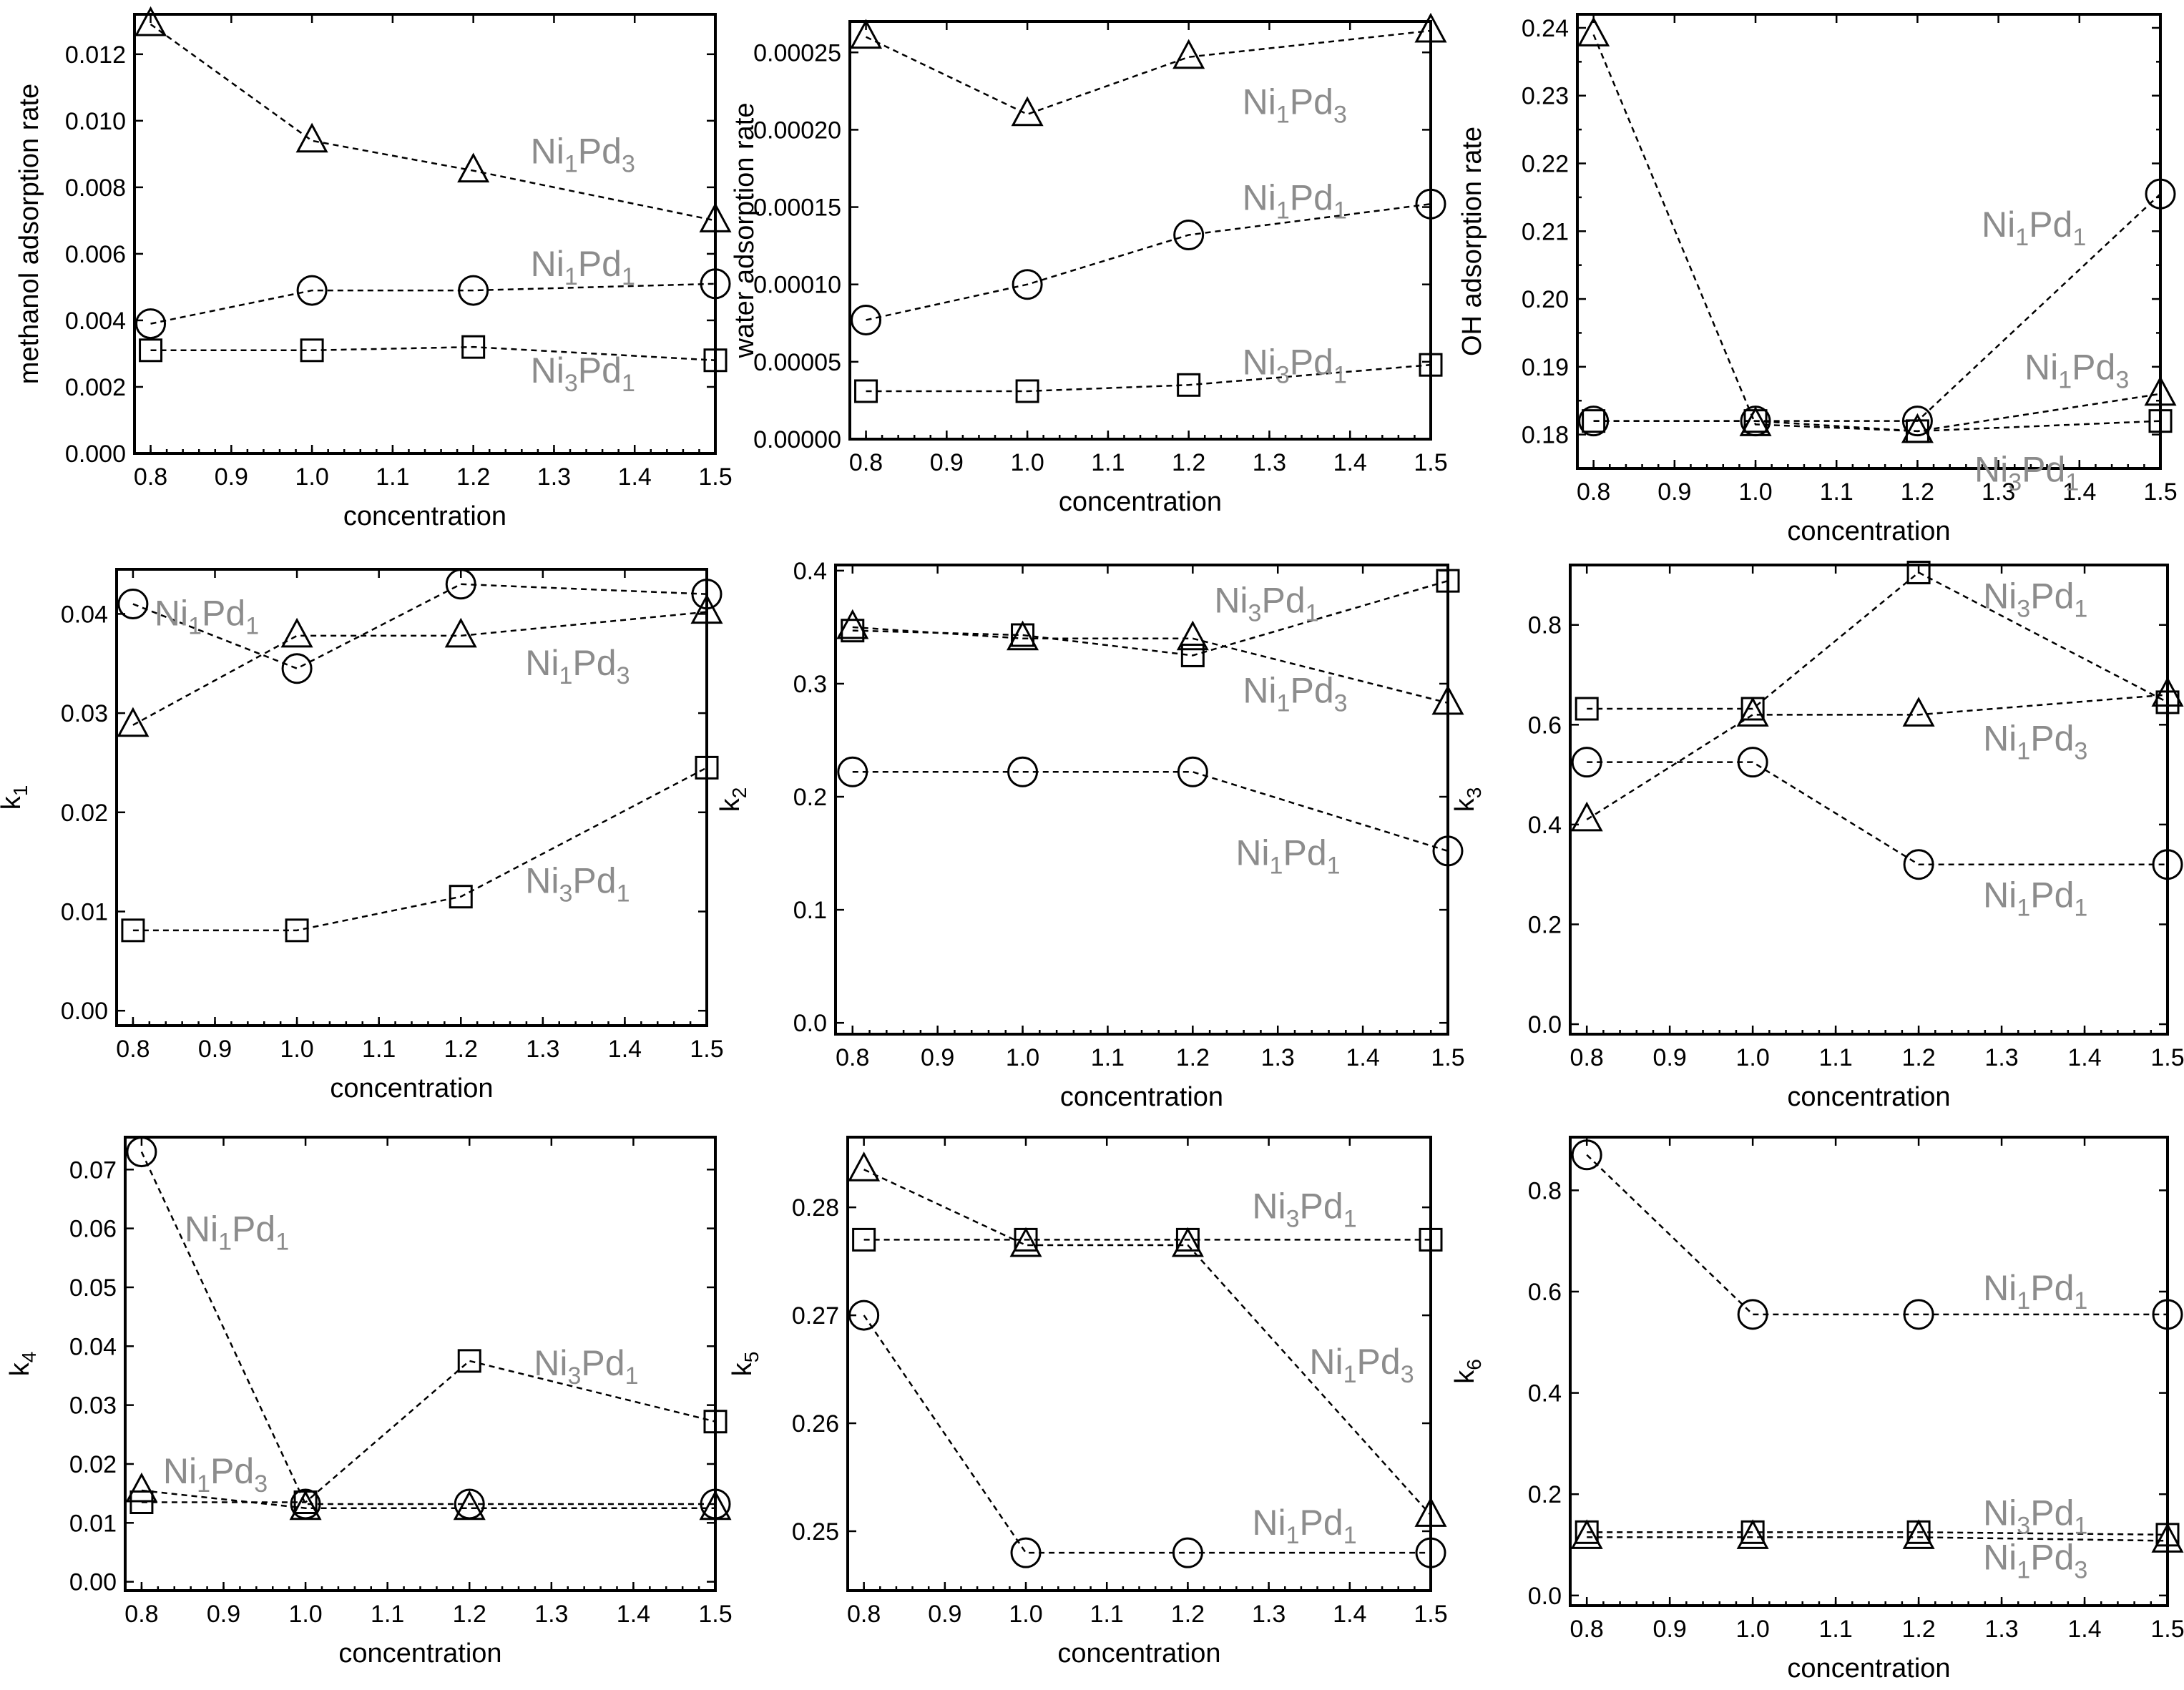 The width and height of the screenshot is (2184, 1690). I want to click on y-tick-label: 0.006, so click(95, 254).